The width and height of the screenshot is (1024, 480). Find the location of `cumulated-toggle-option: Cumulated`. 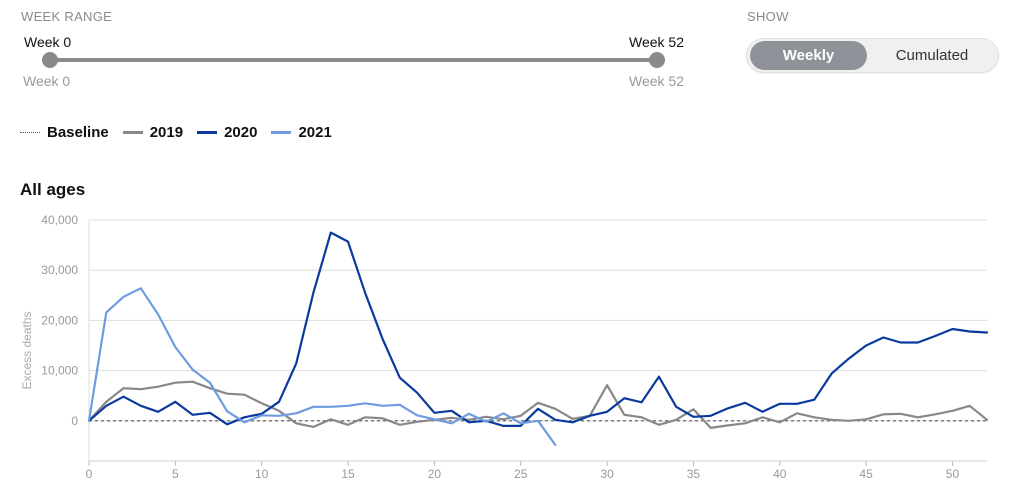

cumulated-toggle-option: Cumulated is located at coordinates (932, 55).